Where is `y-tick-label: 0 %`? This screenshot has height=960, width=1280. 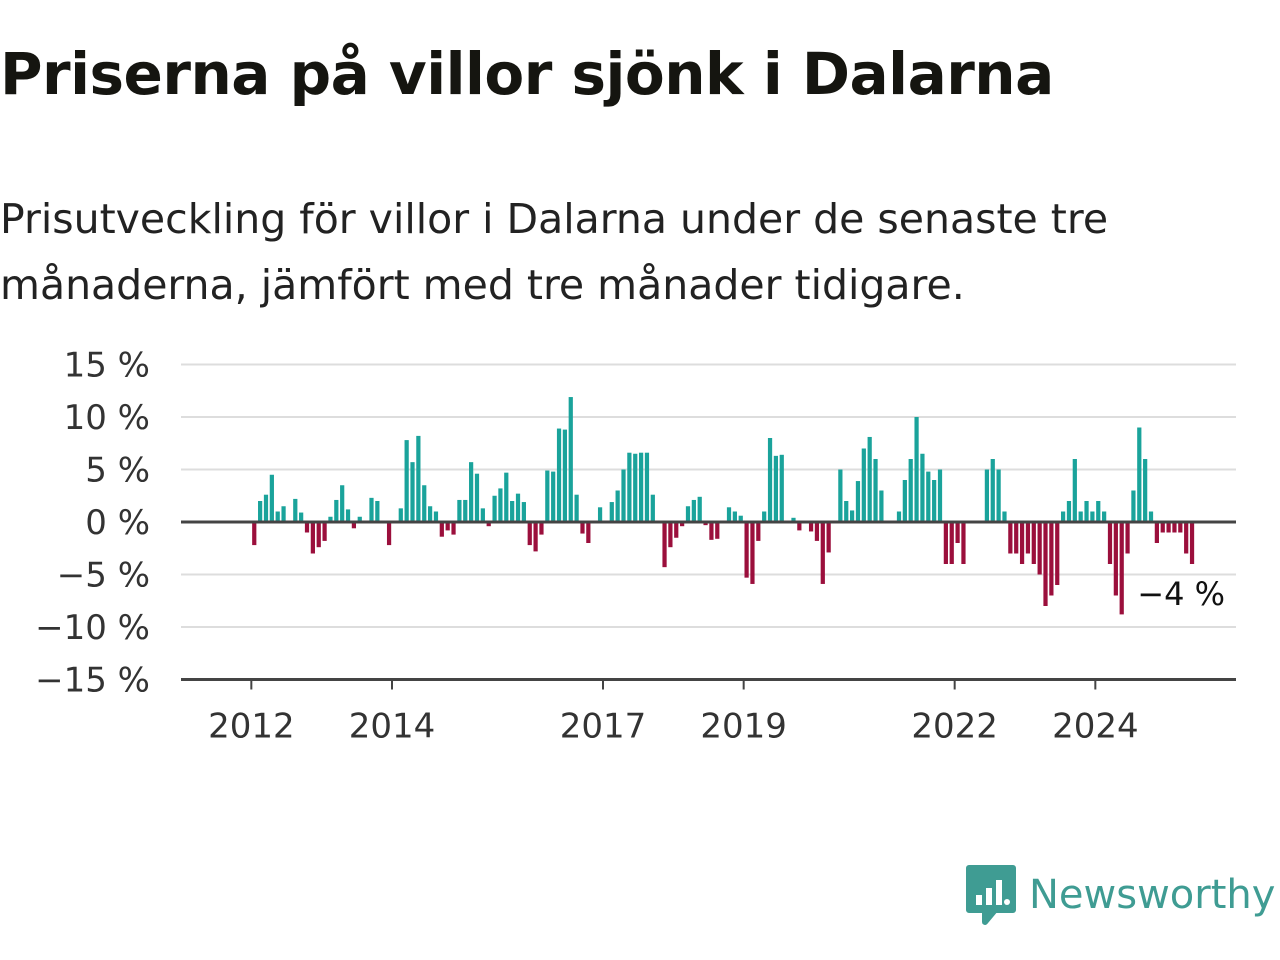
y-tick-label: 0 % is located at coordinates (117, 523).